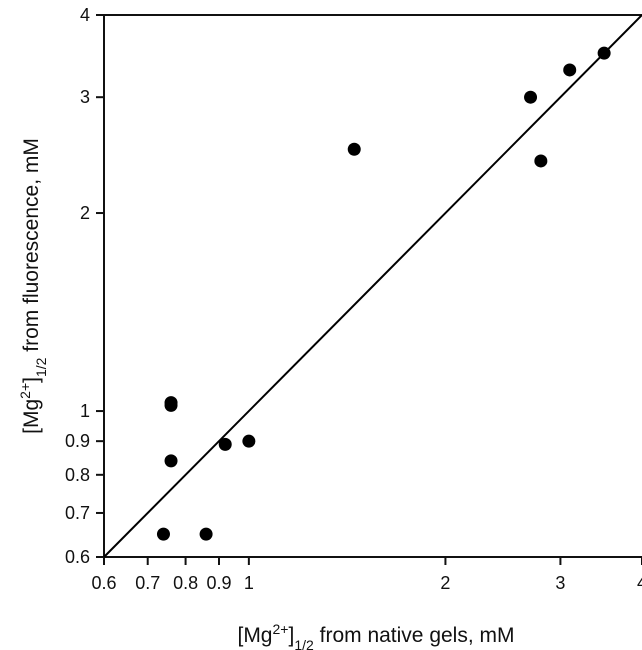  I want to click on y-tick-label: 2, so click(85, 213).